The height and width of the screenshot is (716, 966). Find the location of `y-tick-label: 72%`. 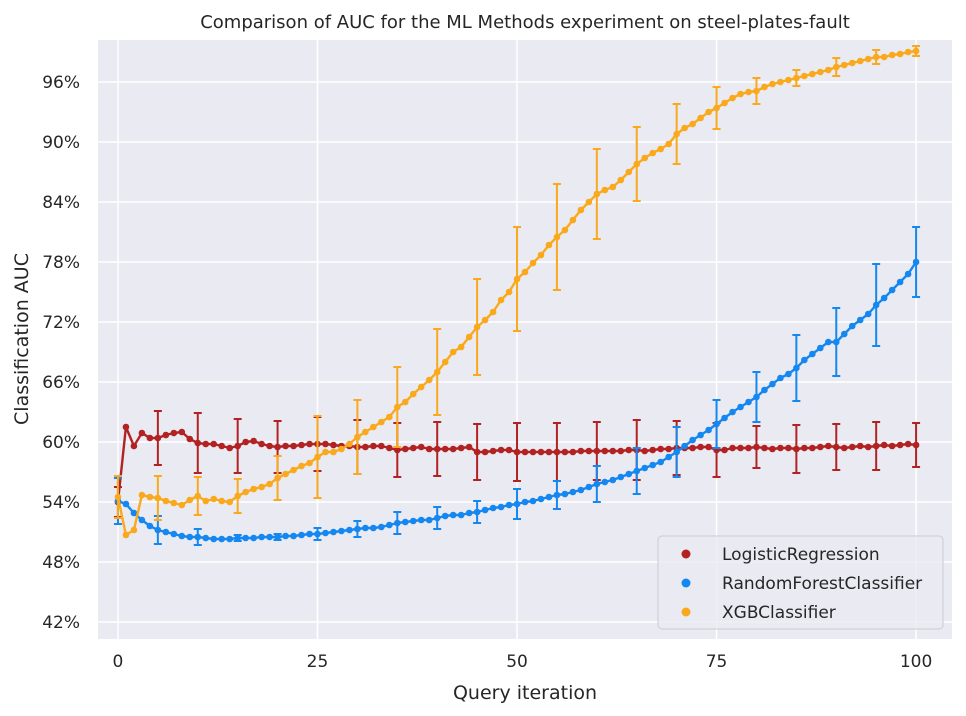

y-tick-label: 72% is located at coordinates (61, 323).